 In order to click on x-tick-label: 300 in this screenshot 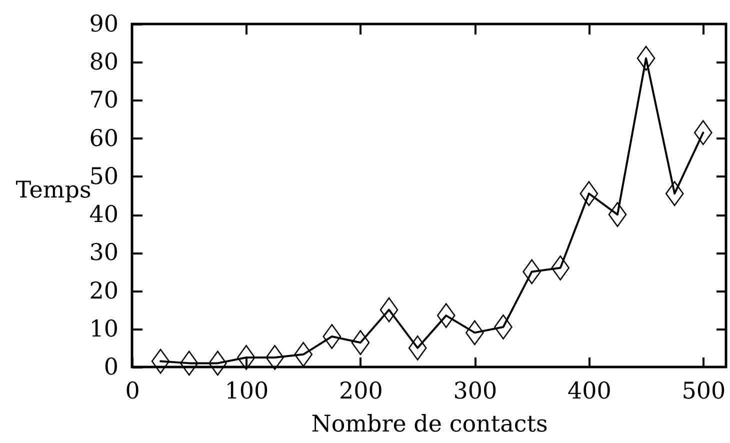, I will do `click(475, 391)`.